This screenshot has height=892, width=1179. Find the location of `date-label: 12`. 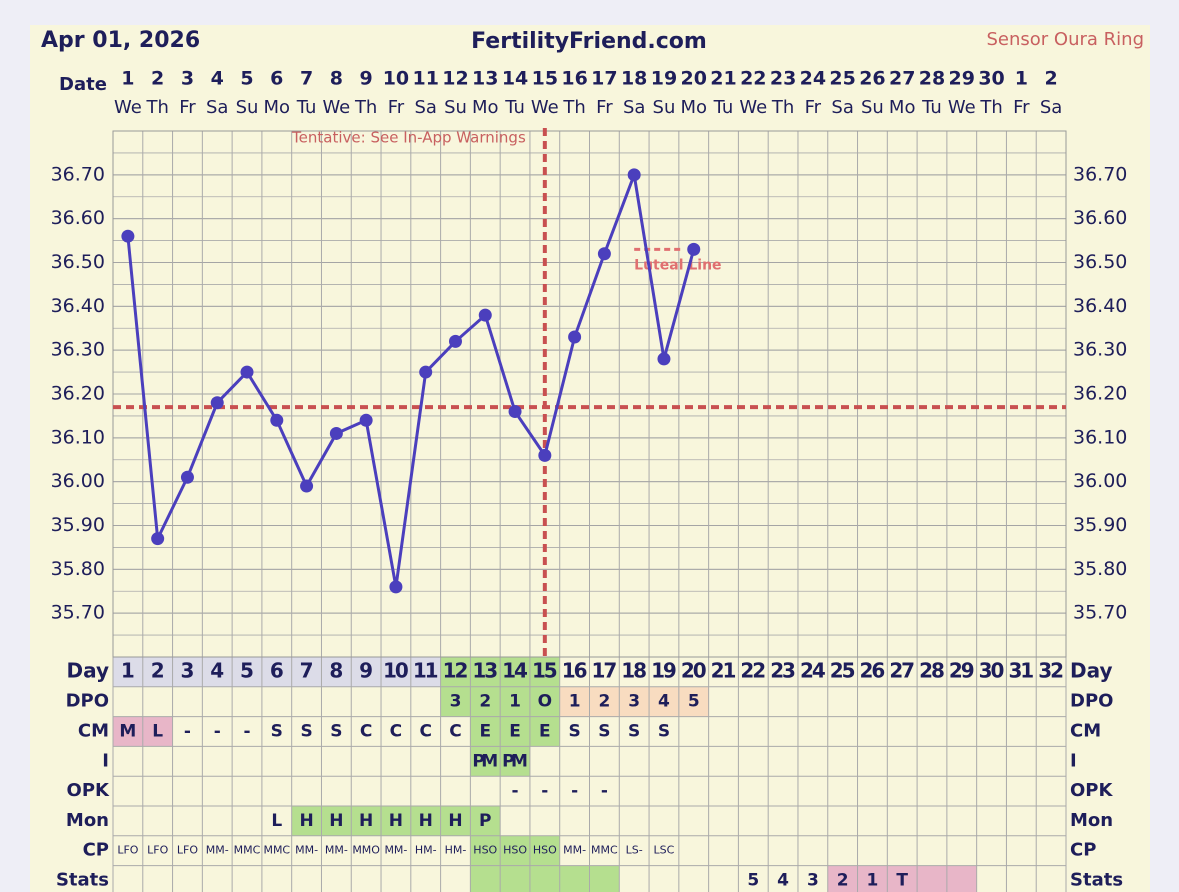

date-label: 12 is located at coordinates (455, 79).